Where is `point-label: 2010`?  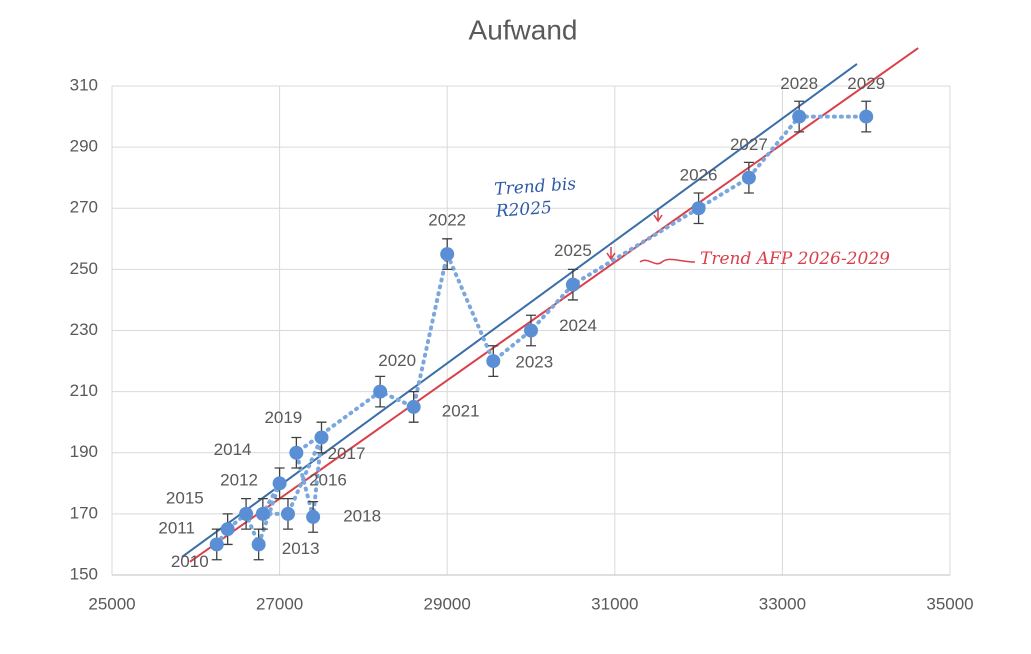 point-label: 2010 is located at coordinates (190, 561).